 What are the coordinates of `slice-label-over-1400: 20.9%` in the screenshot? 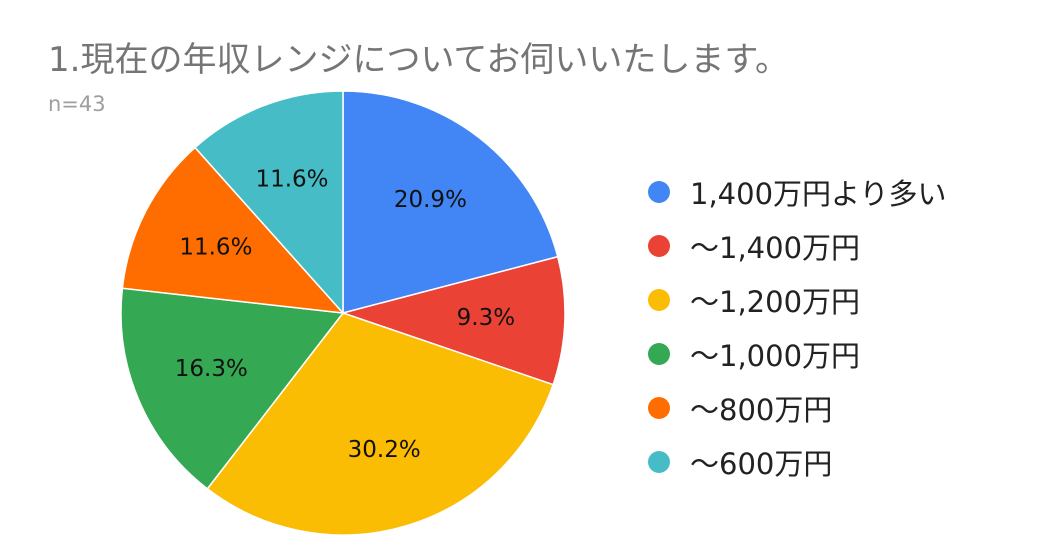 It's located at (430, 200).